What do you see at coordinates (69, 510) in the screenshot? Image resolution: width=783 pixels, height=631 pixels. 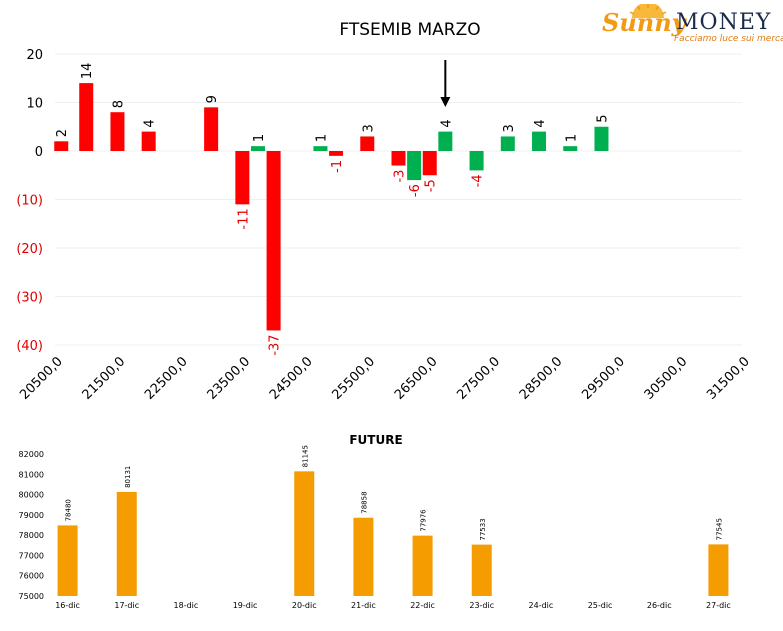 I see `data-label: 78480` at bounding box center [69, 510].